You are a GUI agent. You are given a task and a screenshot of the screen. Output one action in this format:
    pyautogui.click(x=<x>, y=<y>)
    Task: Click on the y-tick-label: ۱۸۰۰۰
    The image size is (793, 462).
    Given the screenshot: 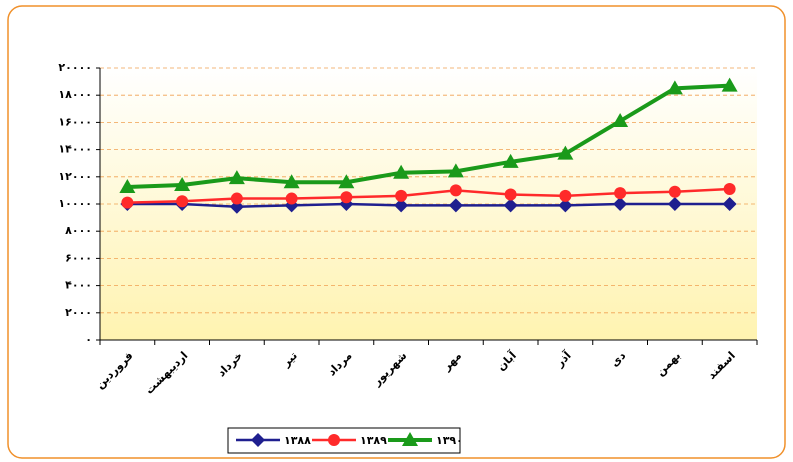 What is the action you would take?
    pyautogui.click(x=75, y=94)
    